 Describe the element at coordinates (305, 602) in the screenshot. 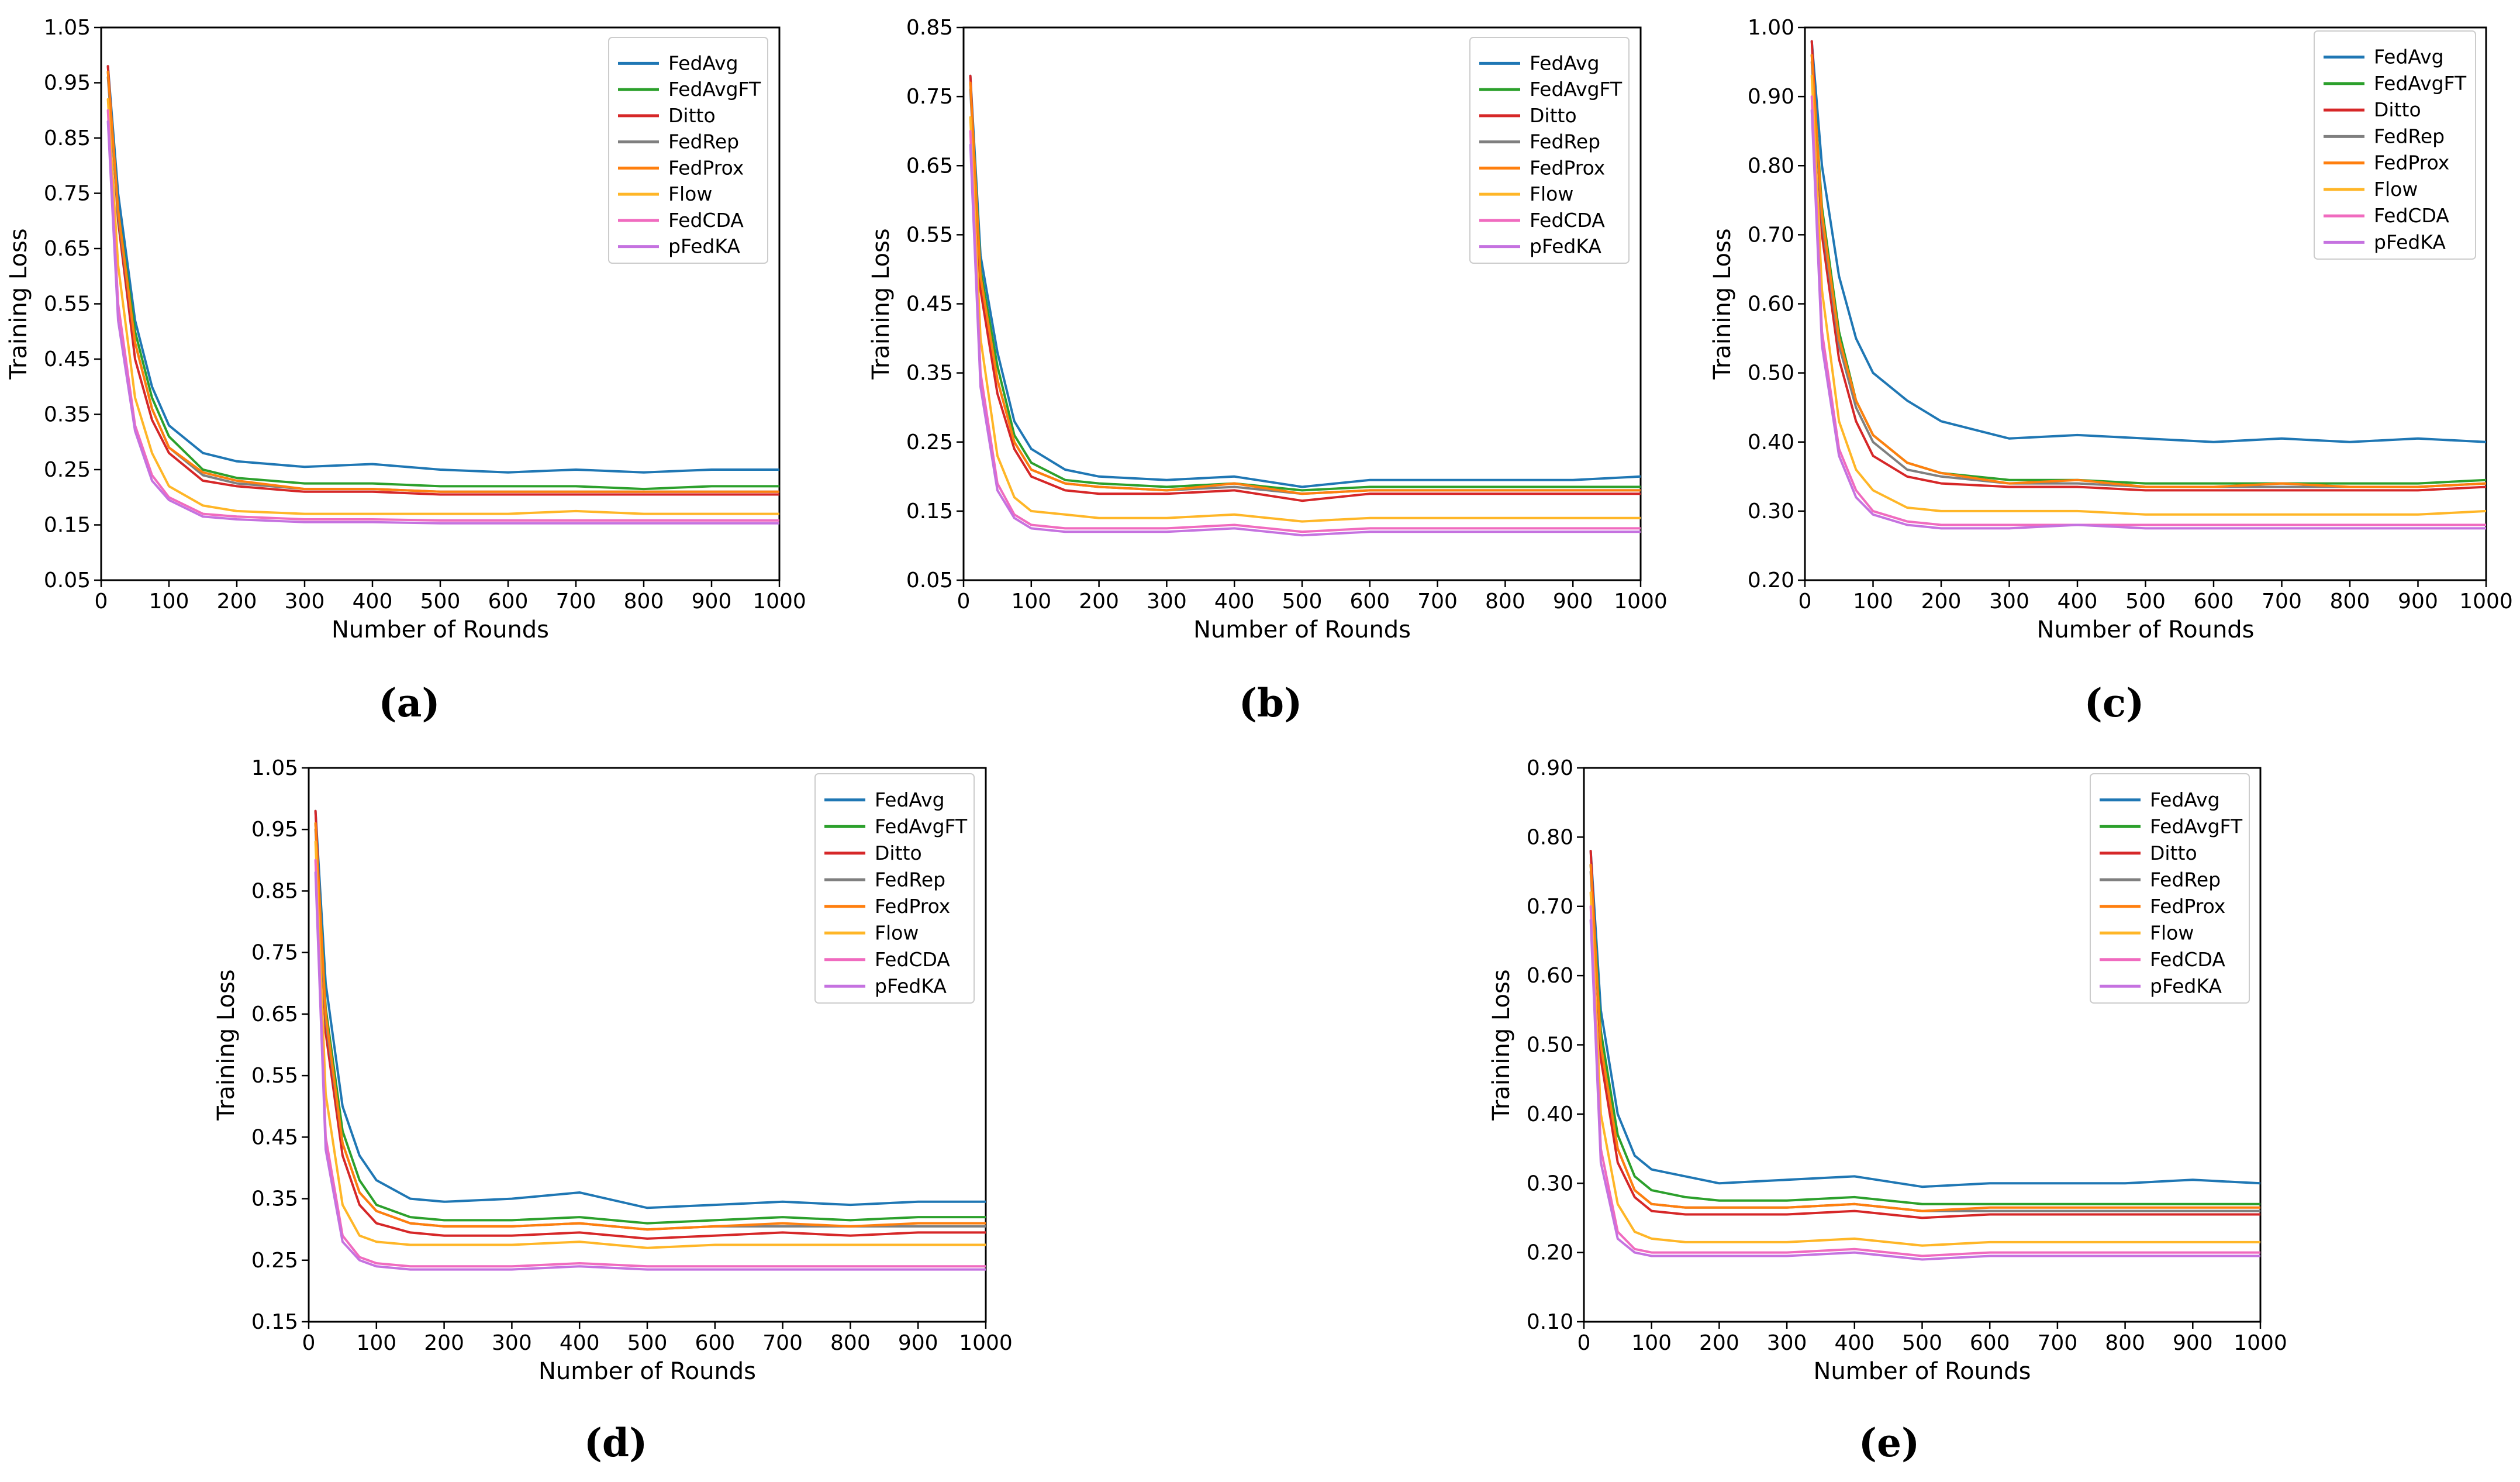

I see `x-tick-label: 300` at that location.